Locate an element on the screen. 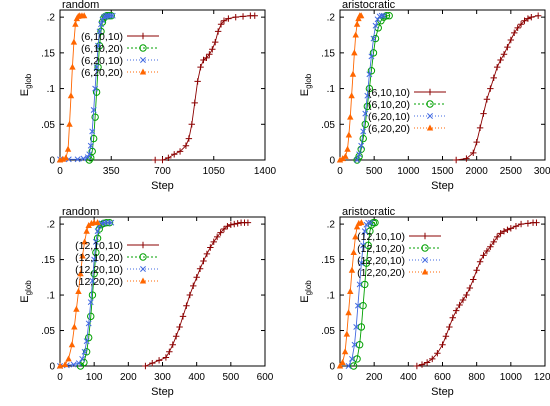  panel-title: random is located at coordinates (80, 212).